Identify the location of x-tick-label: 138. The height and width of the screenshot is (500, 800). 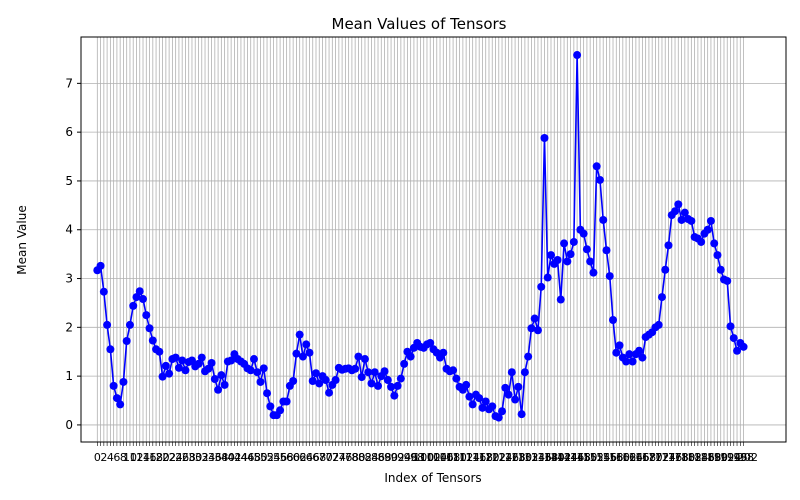
(547, 457).